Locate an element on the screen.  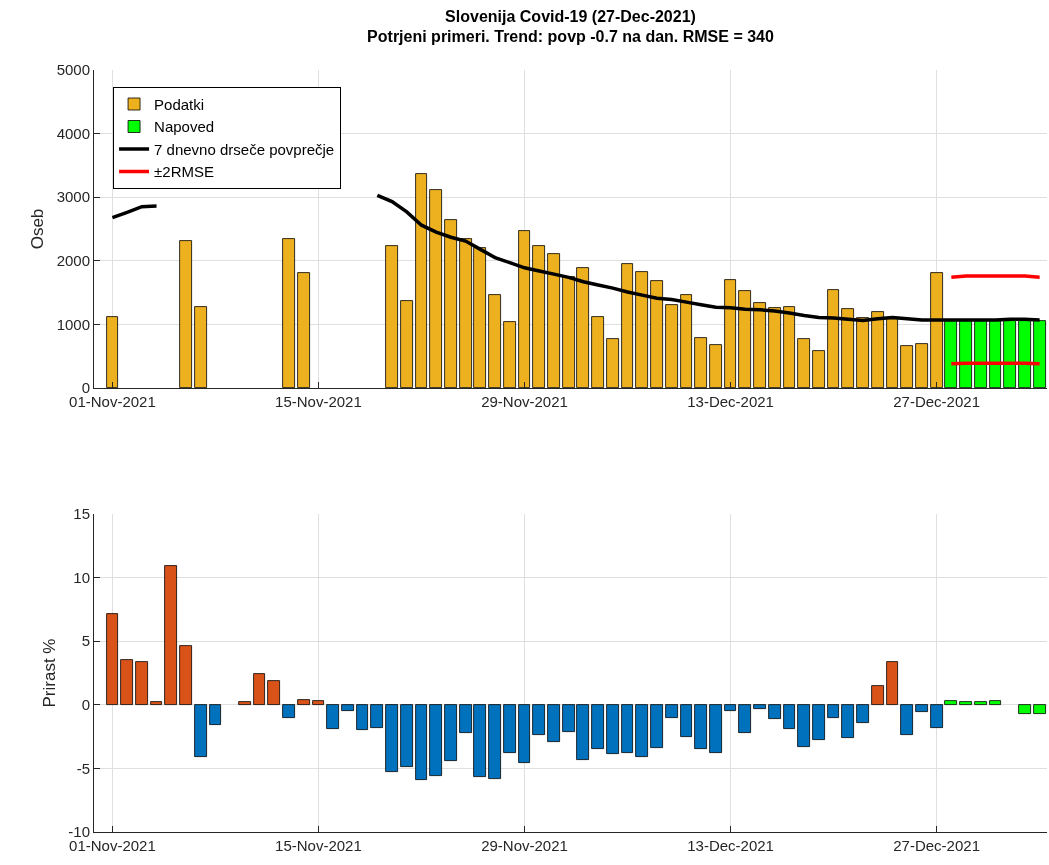
y-tick-label: 2000 is located at coordinates (73, 261).